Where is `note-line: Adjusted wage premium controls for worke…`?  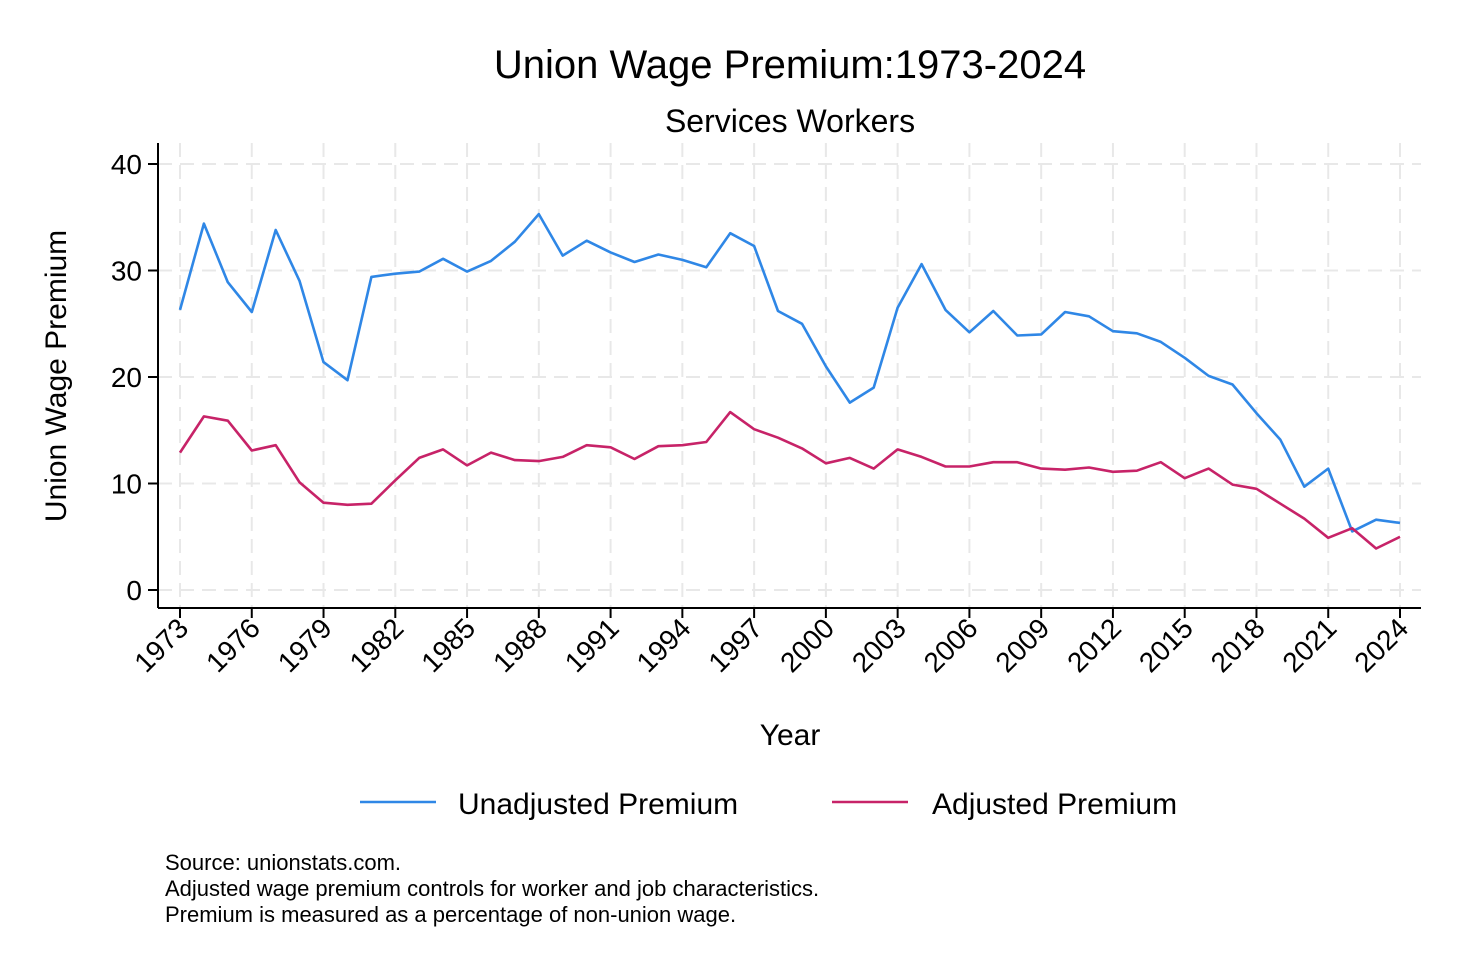
note-line: Adjusted wage premium controls for worke… is located at coordinates (492, 888).